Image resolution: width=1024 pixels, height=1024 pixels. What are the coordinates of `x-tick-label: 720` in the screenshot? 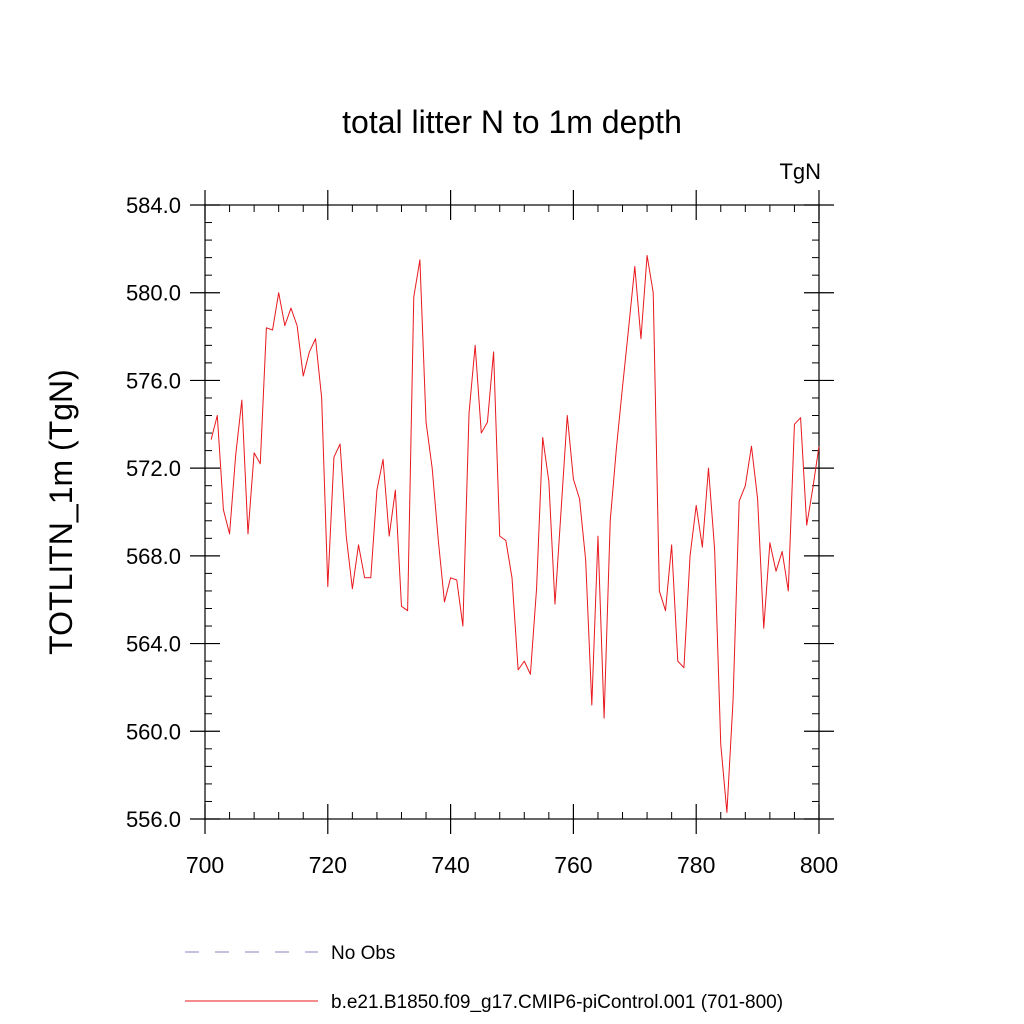 It's located at (328, 865).